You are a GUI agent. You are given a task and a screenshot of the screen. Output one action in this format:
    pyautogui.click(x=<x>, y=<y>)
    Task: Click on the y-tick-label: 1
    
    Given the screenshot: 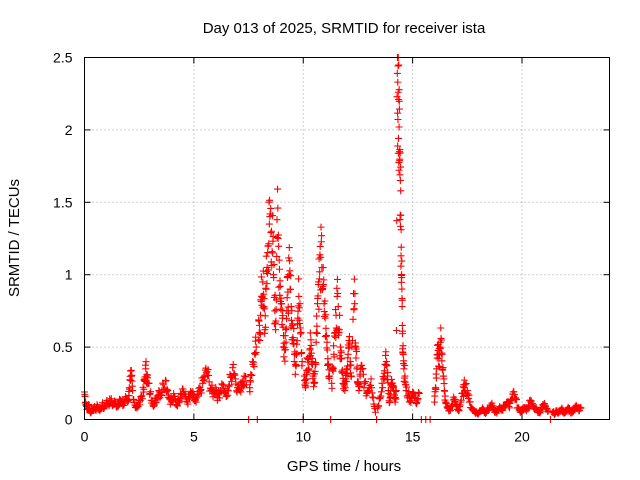 What is the action you would take?
    pyautogui.click(x=69, y=275)
    